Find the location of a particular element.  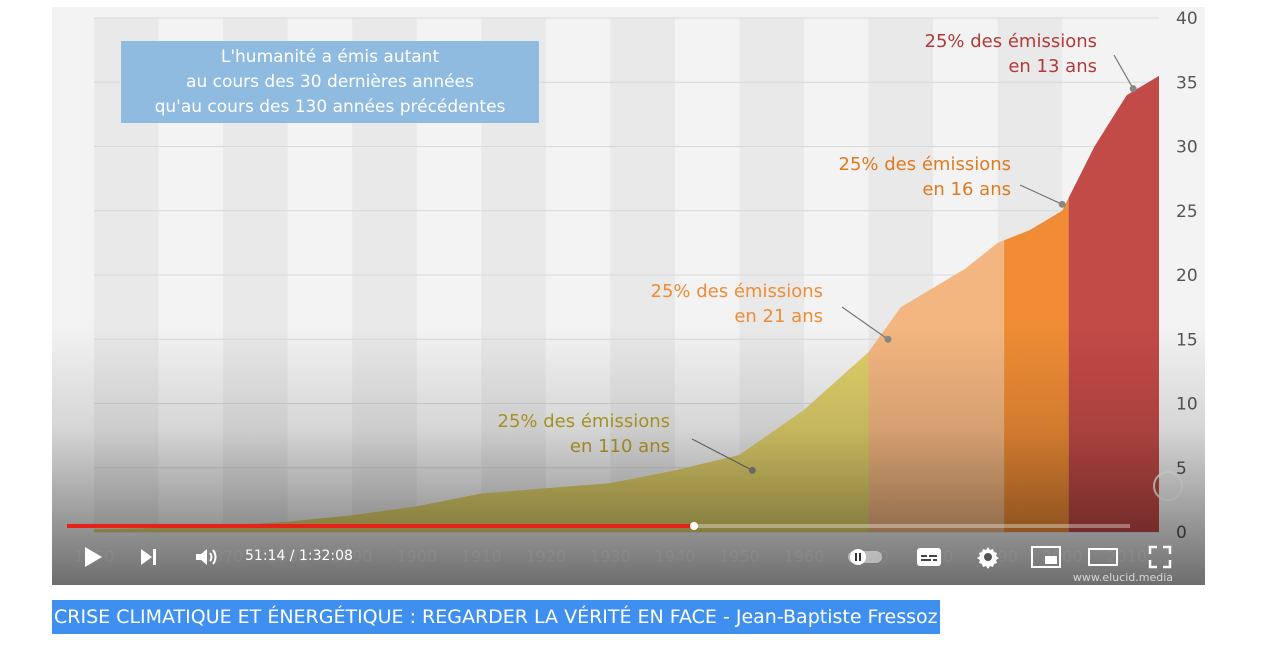

annotation-line2: en 21 ans is located at coordinates (778, 316).